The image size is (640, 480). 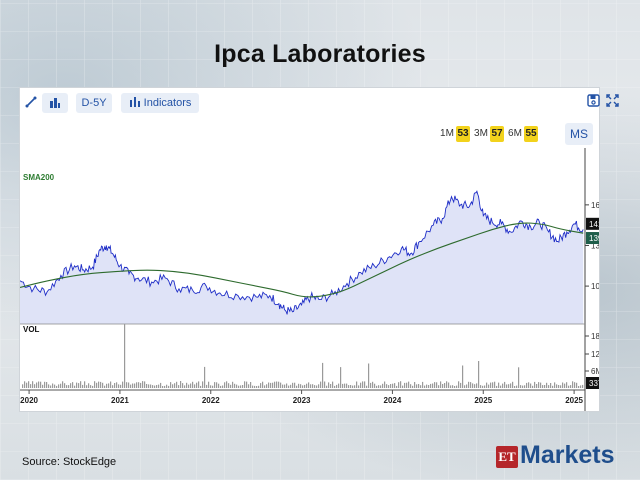 I want to click on volume-last-tag, so click(x=592, y=383).